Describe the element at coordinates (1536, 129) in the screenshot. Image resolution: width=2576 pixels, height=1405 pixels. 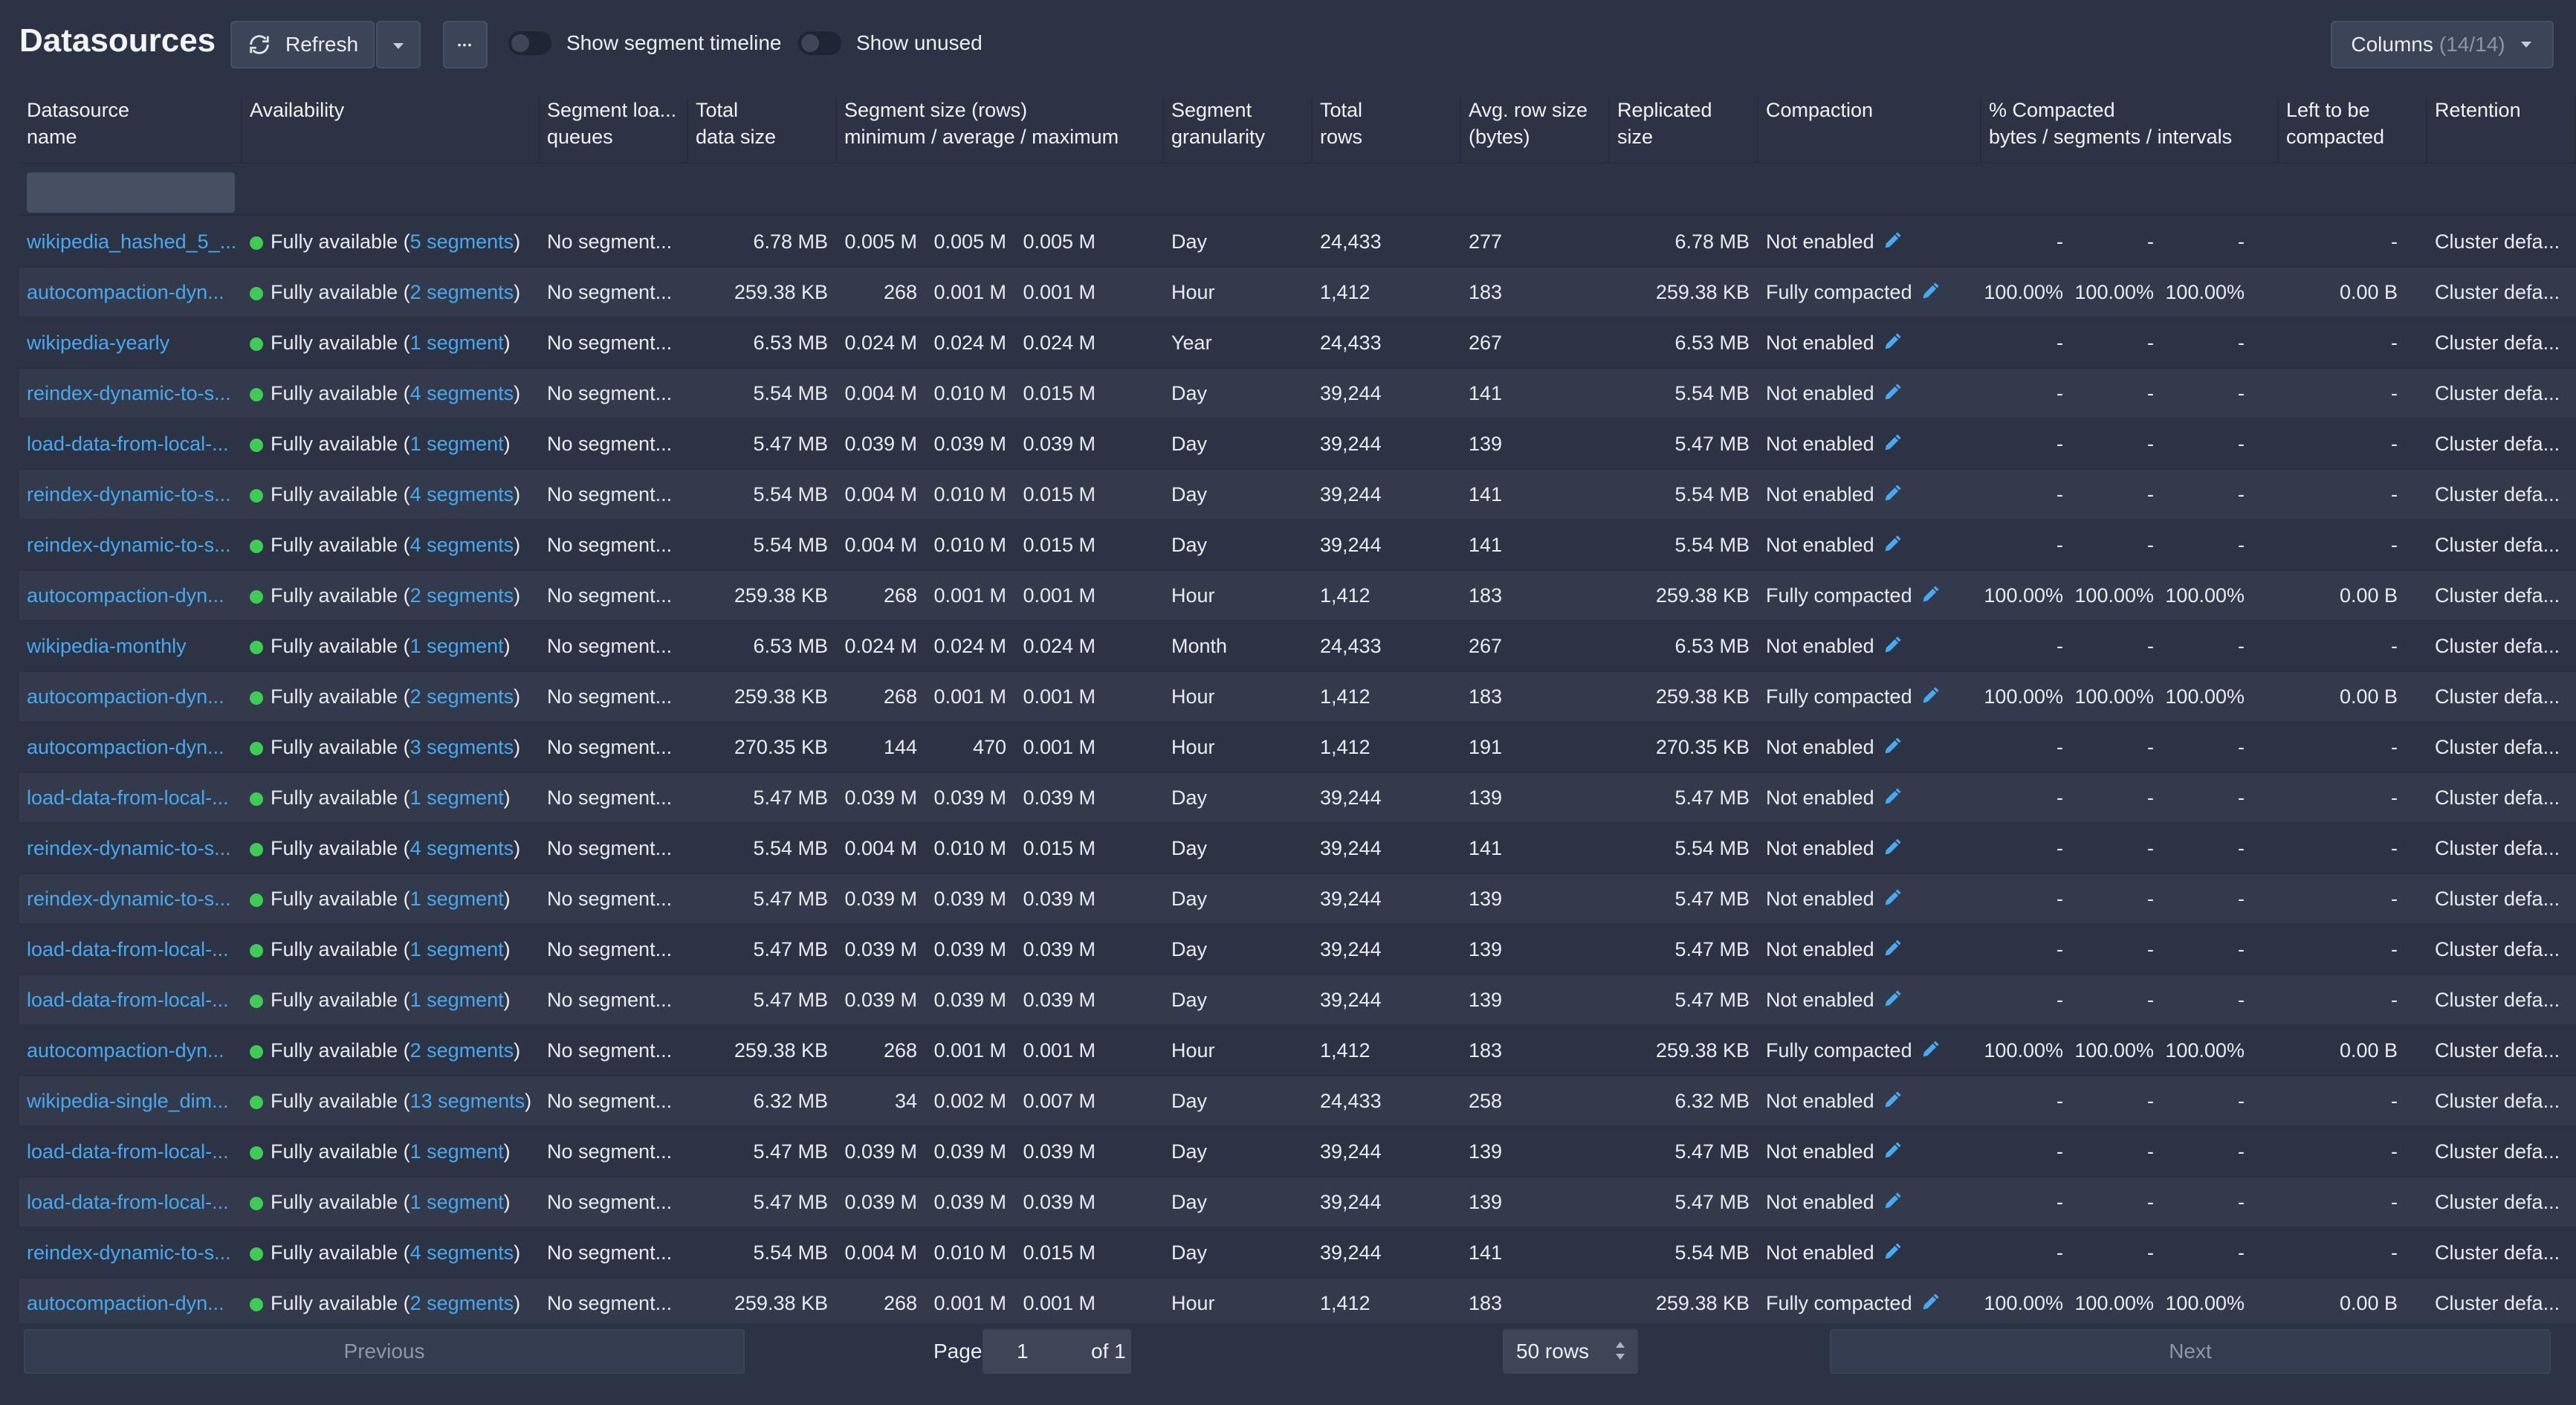
I see `column-header: Avg. row size (bytes)` at that location.